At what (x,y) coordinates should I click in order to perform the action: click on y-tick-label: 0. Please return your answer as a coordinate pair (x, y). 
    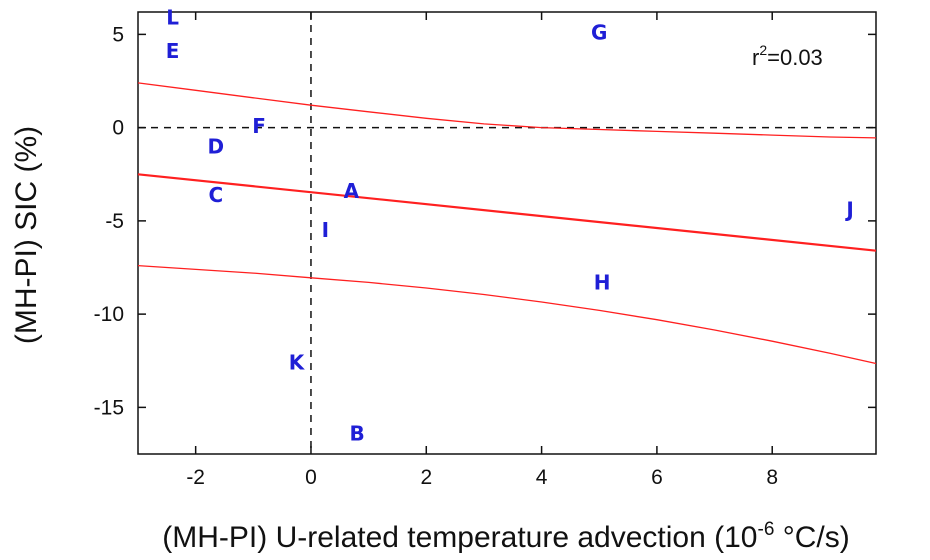
    Looking at the image, I should click on (118, 128).